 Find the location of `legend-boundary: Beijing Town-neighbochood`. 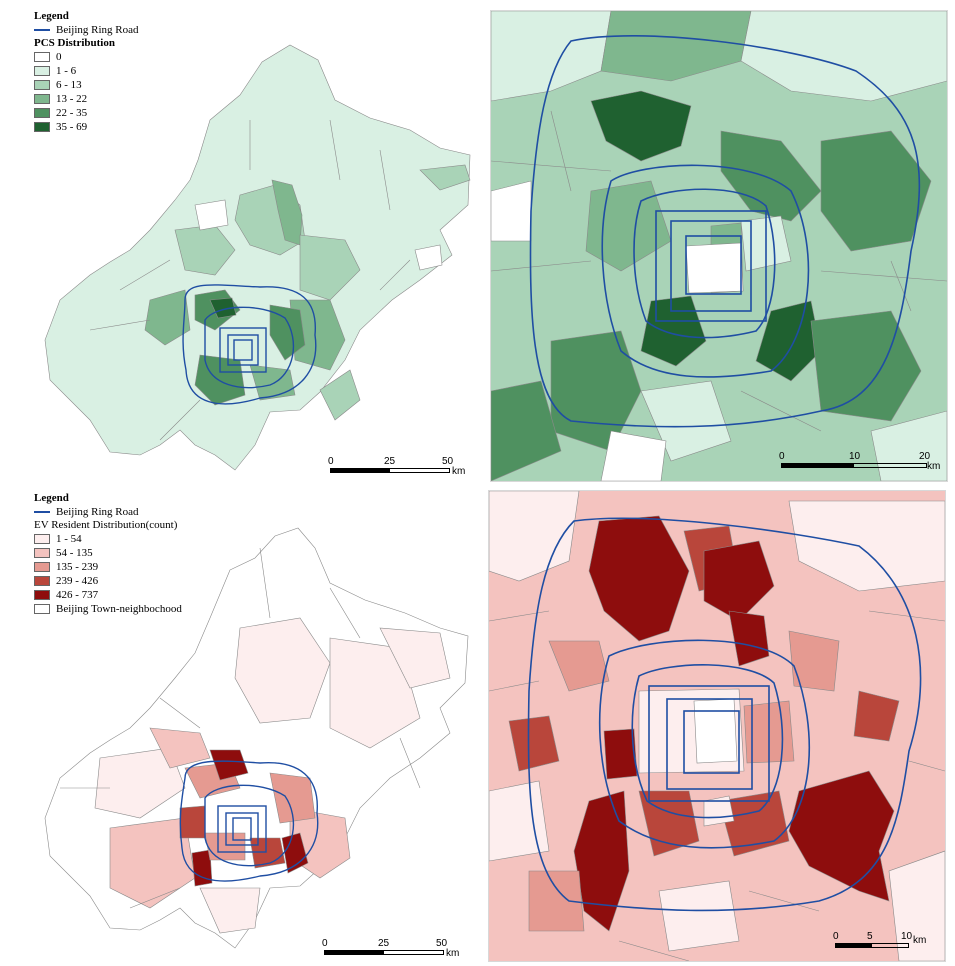

legend-boundary: Beijing Town-neighbochood is located at coordinates (108, 609).